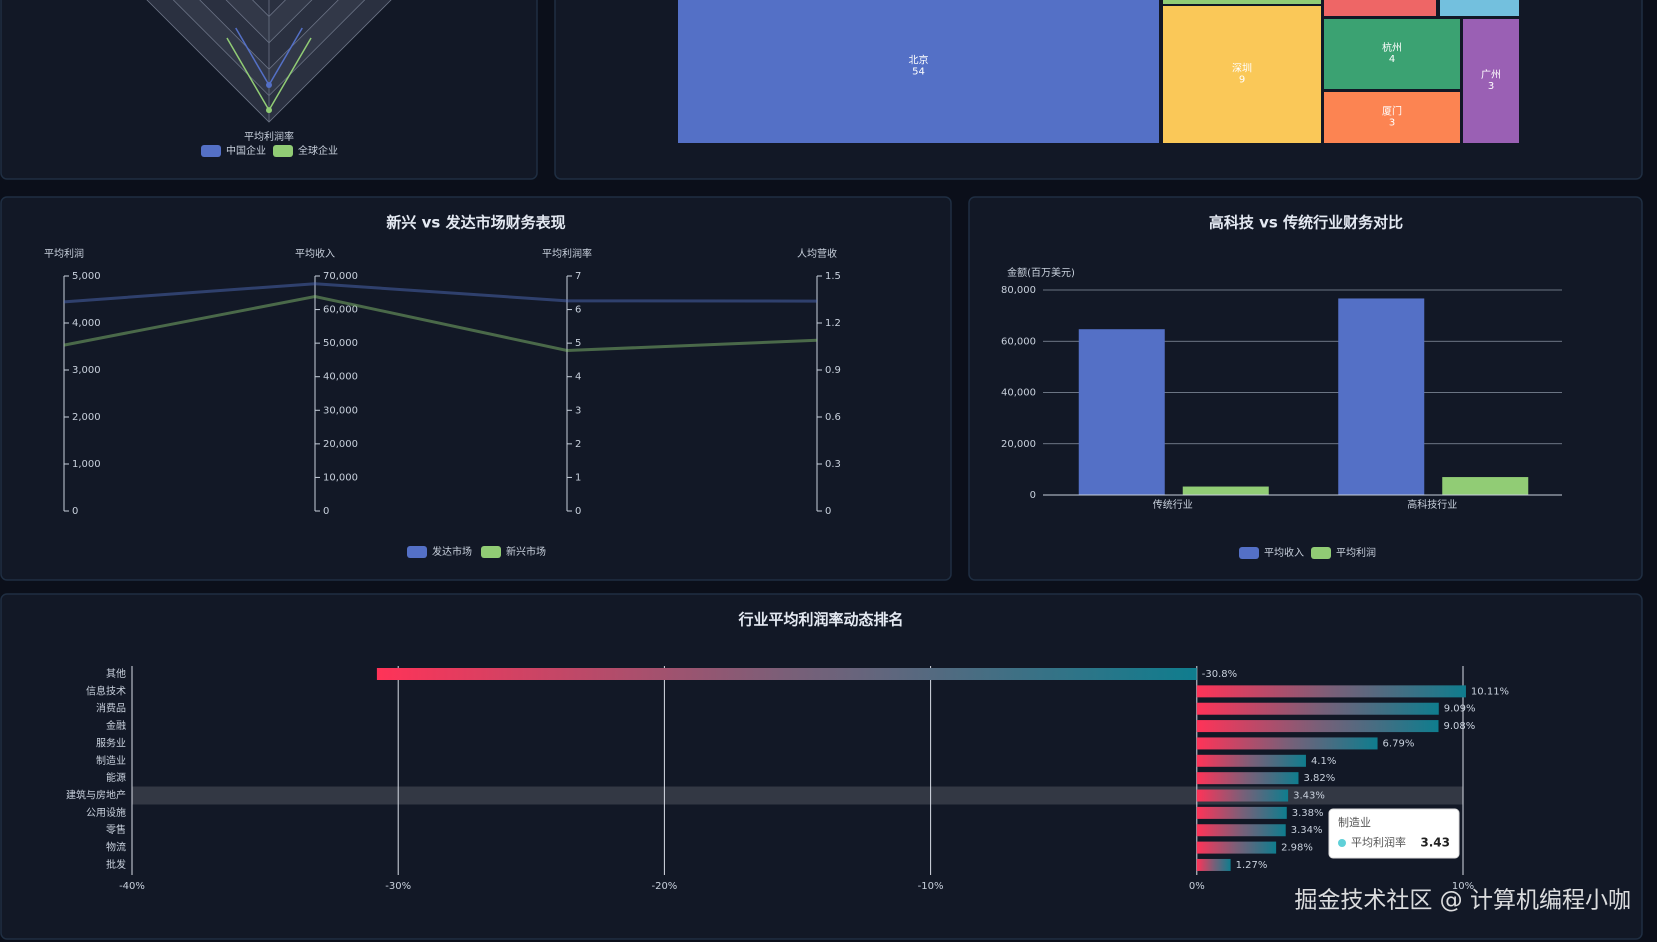 This screenshot has width=1657, height=942. I want to click on chart-title: 高科技 vs 传统行业财务对比, so click(1306, 223).